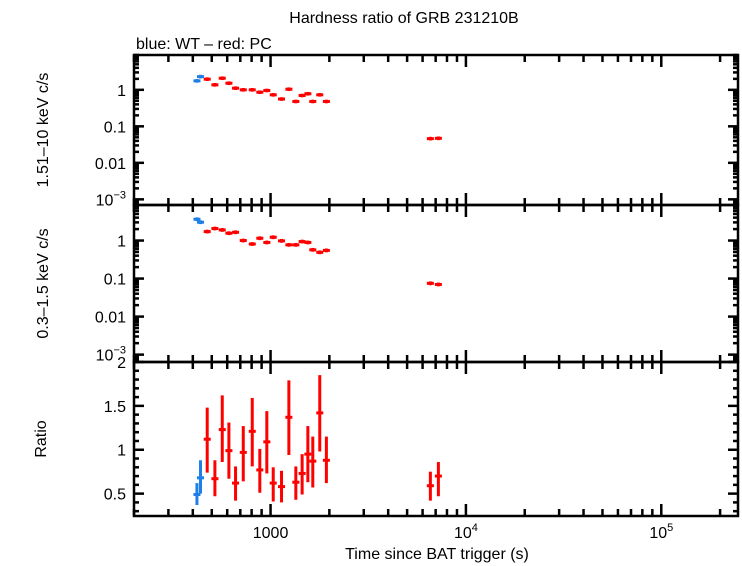  What do you see at coordinates (115, 407) in the screenshot?
I see `y-tick-label: 1.5` at bounding box center [115, 407].